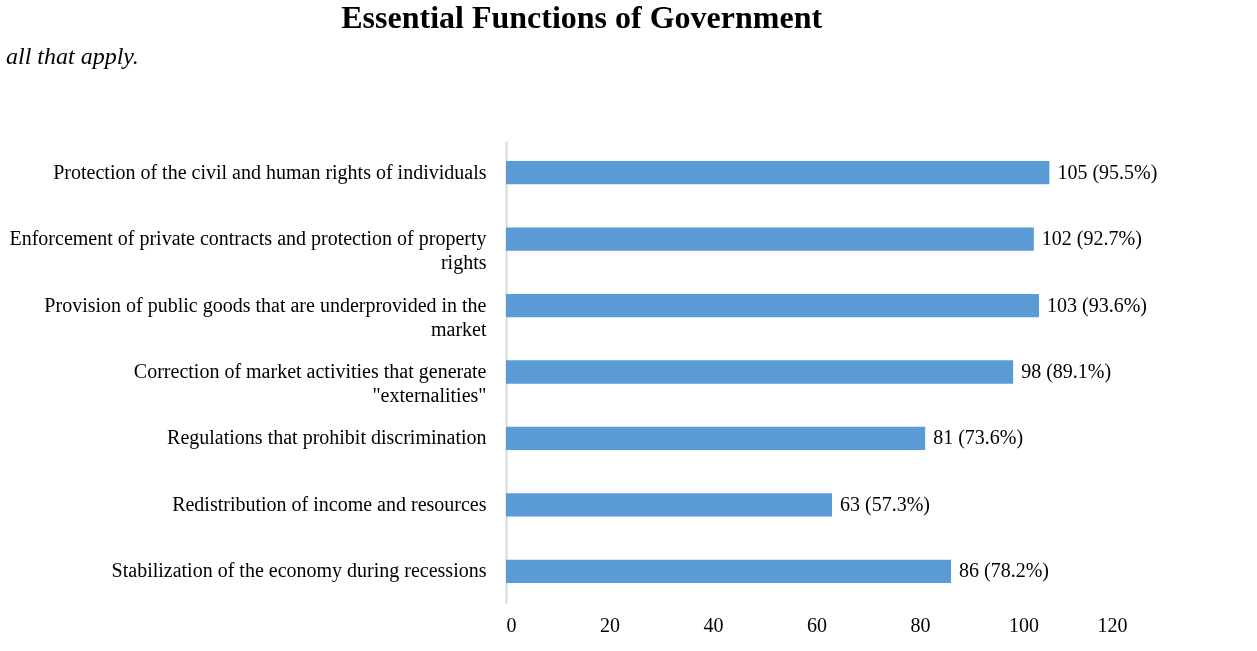 The width and height of the screenshot is (1257, 651). I want to click on y-tick-label: Regulations that prohibit discrimination, so click(327, 438).